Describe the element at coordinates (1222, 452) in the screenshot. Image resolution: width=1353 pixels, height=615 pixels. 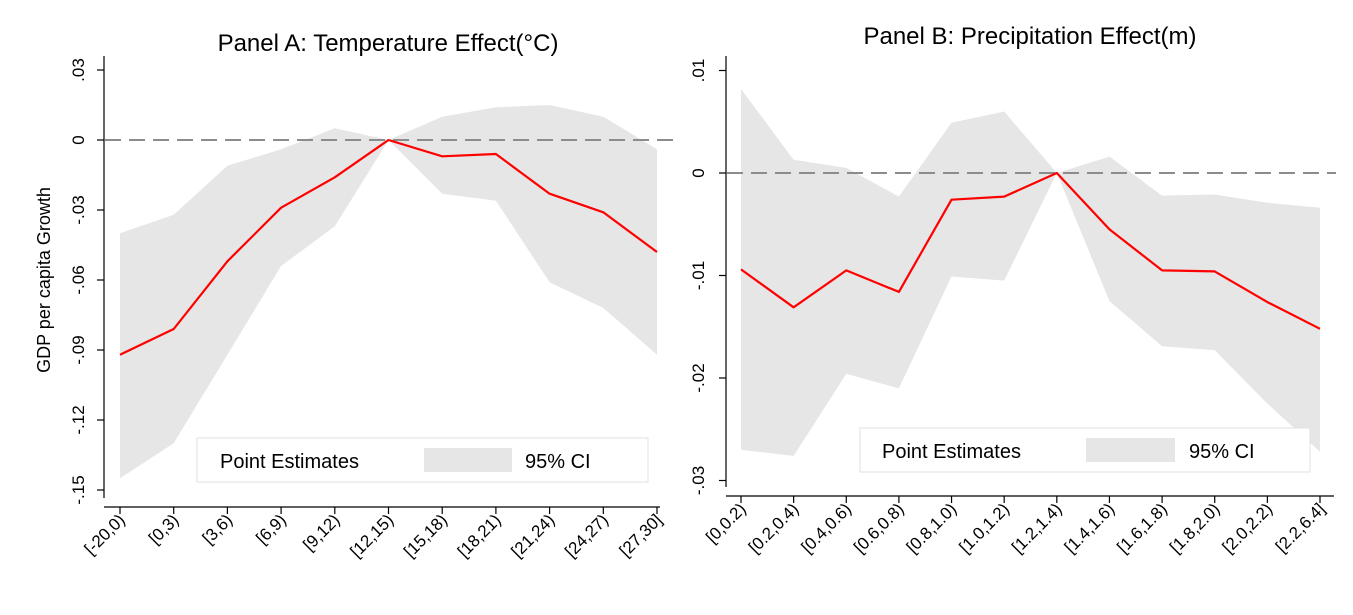
I see `panel-b-legend-ci-label: 95% CI` at that location.